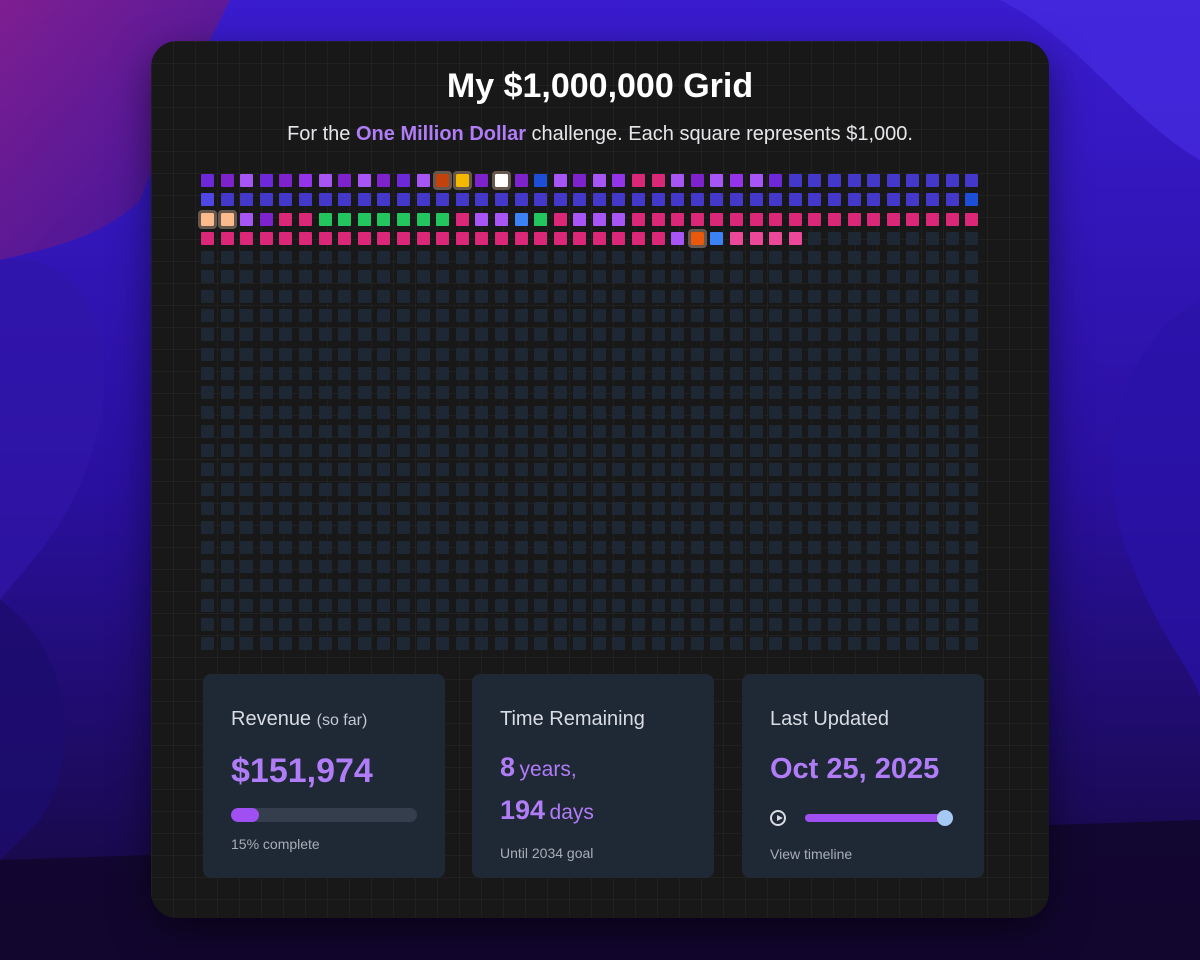  What do you see at coordinates (778, 818) in the screenshot?
I see `play-circle-icon` at bounding box center [778, 818].